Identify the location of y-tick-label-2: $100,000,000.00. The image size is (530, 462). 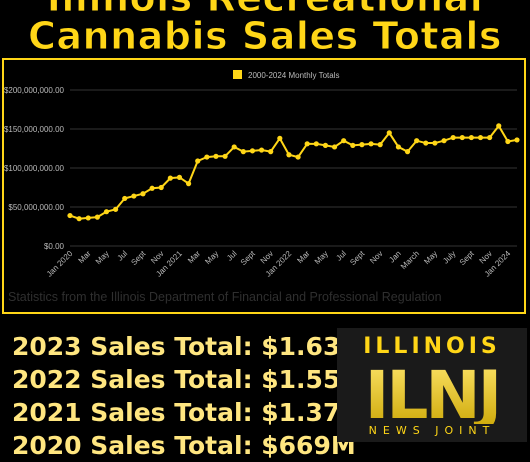
(34, 168).